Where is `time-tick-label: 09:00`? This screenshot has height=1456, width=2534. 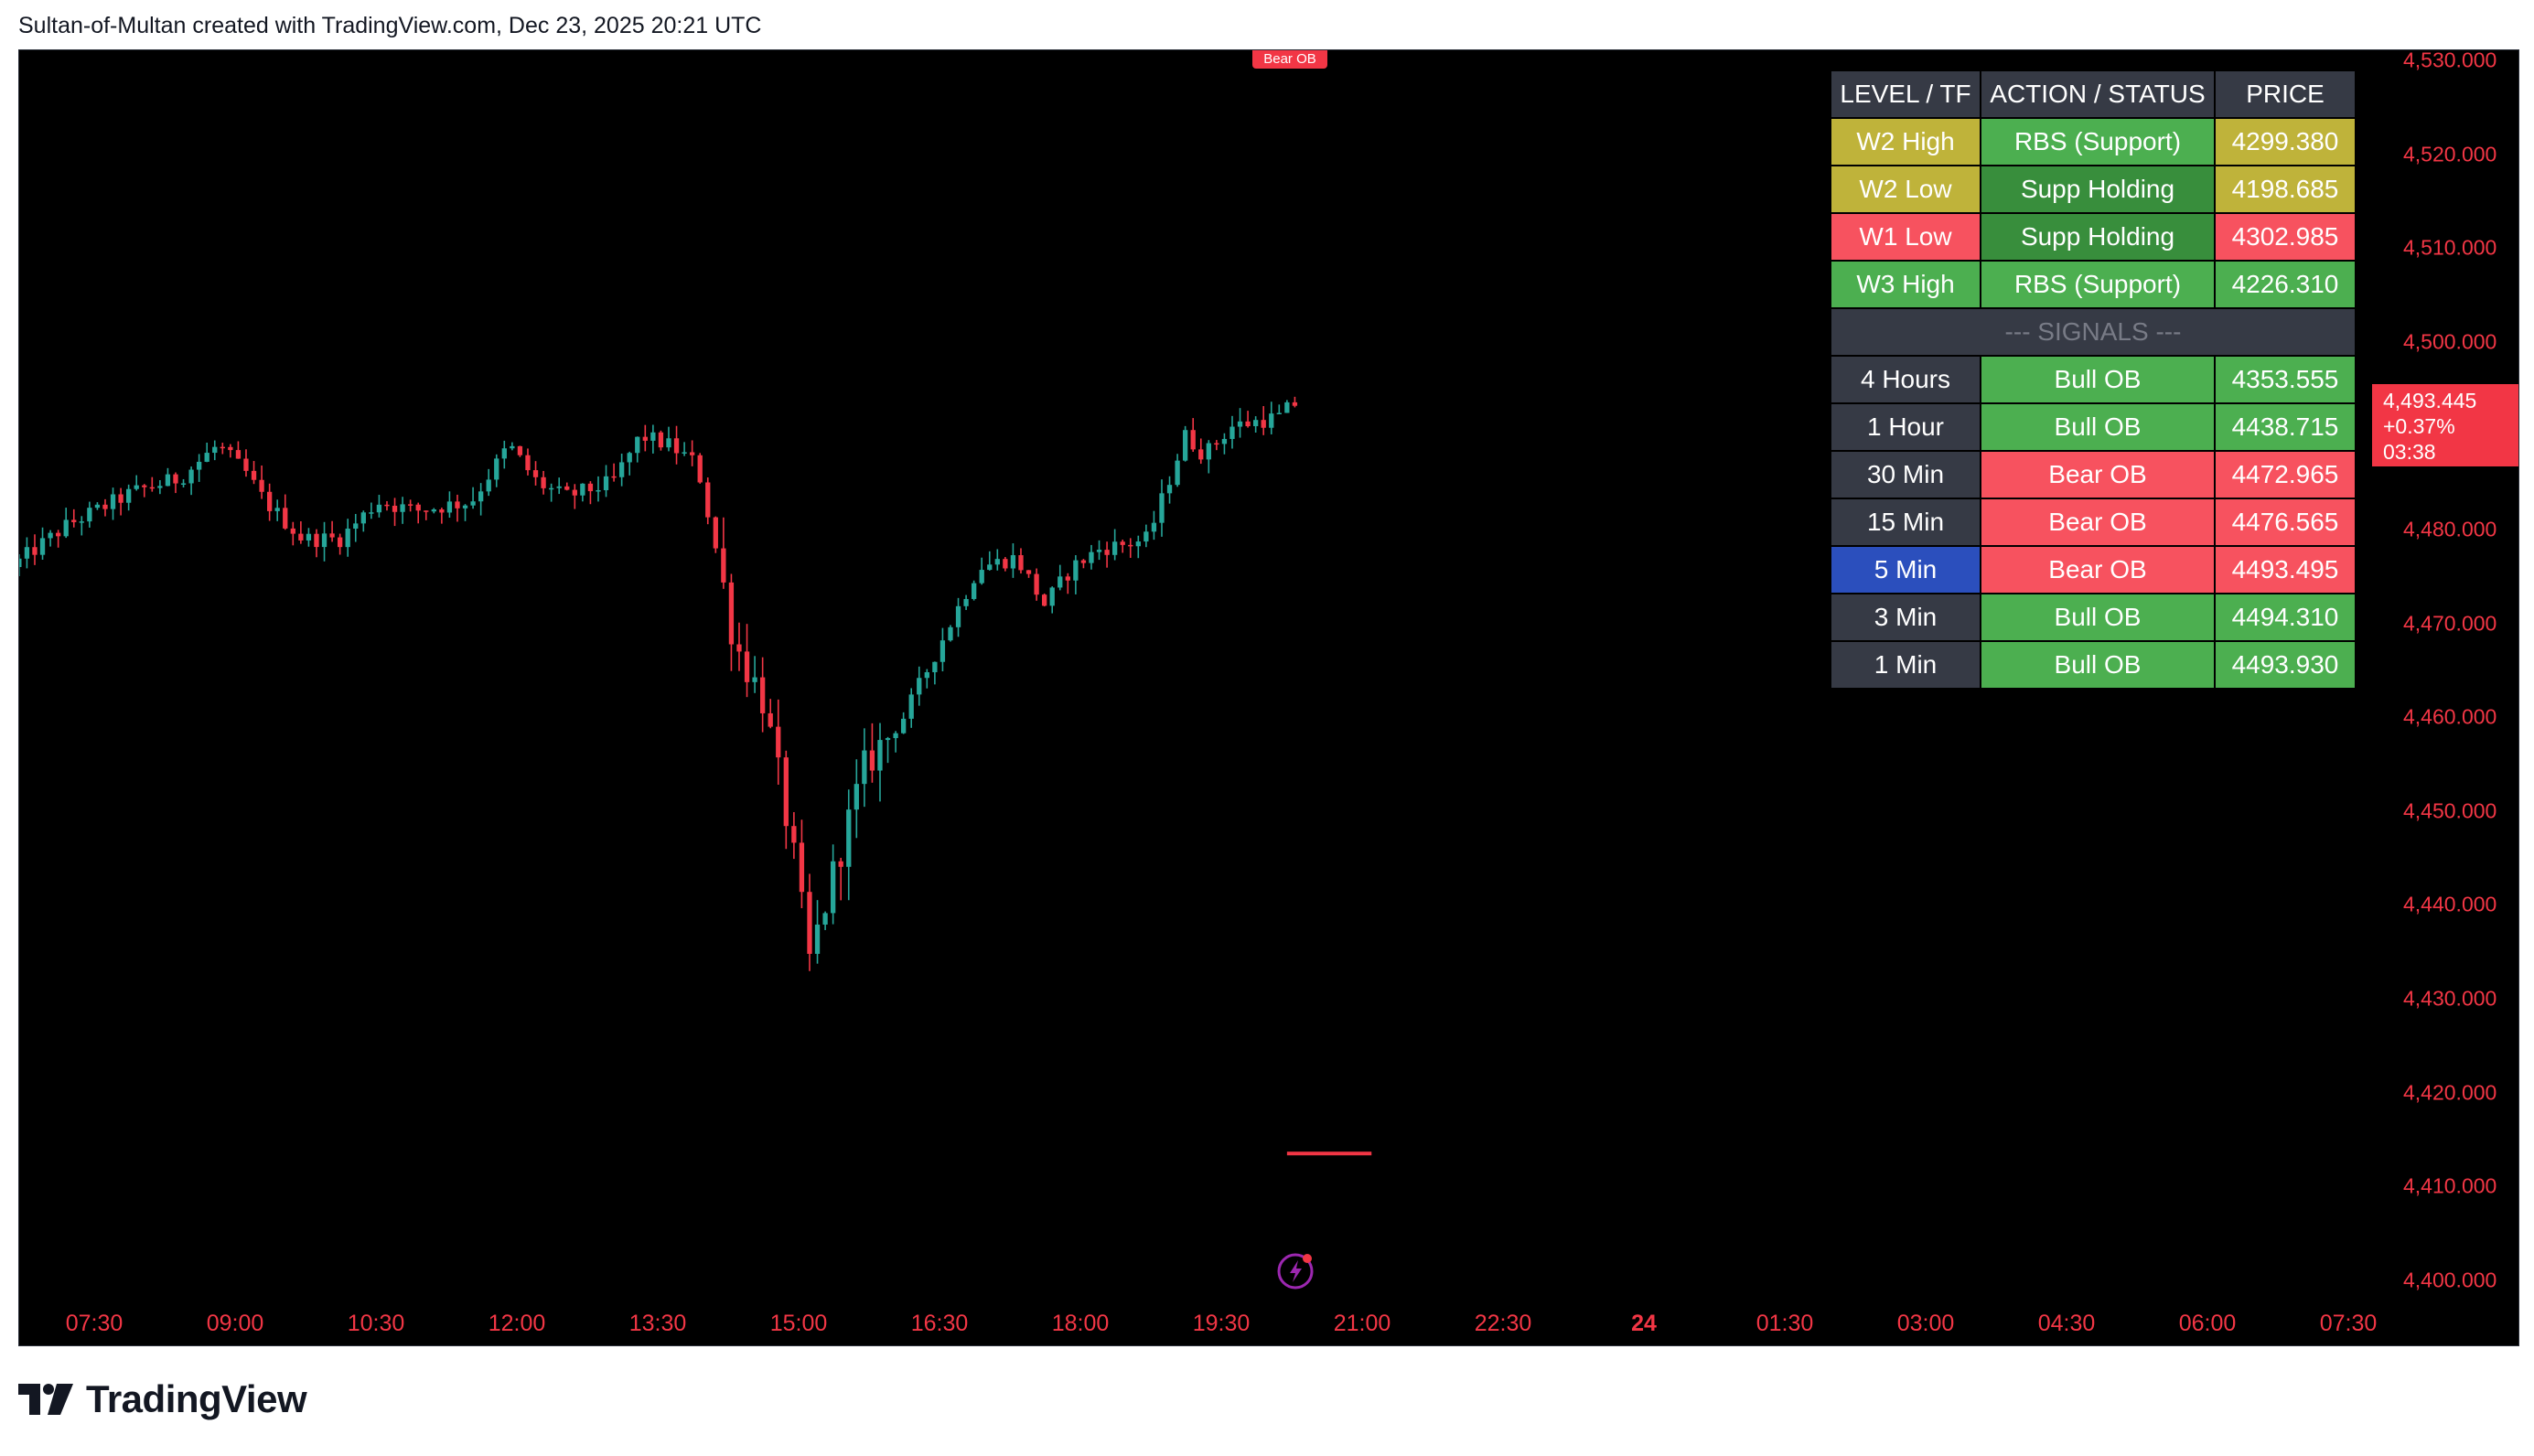 time-tick-label: 09:00 is located at coordinates (235, 1323).